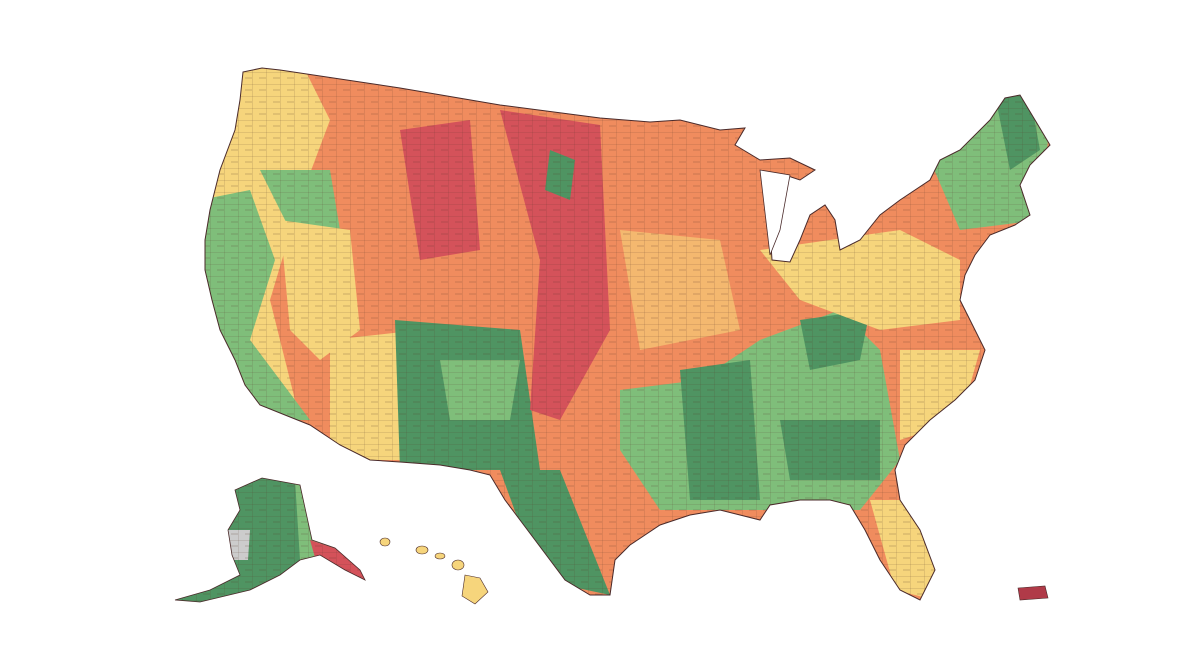 The height and width of the screenshot is (670, 1200). What do you see at coordinates (775, 212) in the screenshot?
I see `lake` at bounding box center [775, 212].